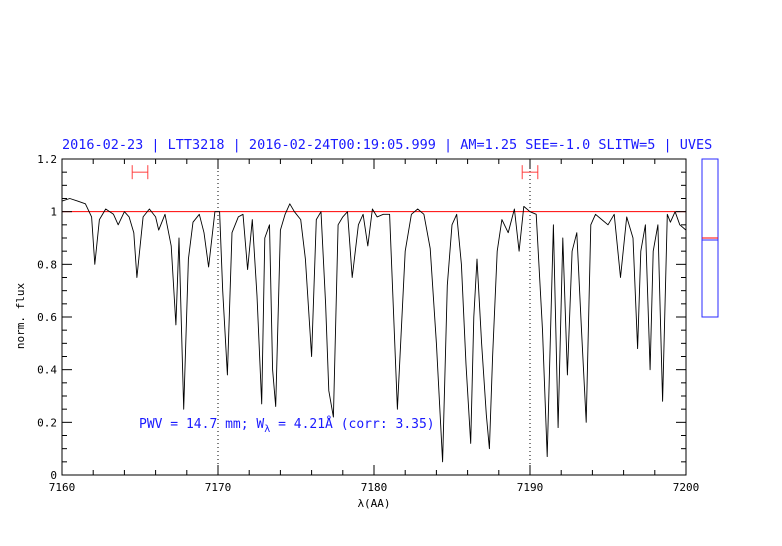  What do you see at coordinates (47, 370) in the screenshot?
I see `y-tick-label: 0.4` at bounding box center [47, 370].